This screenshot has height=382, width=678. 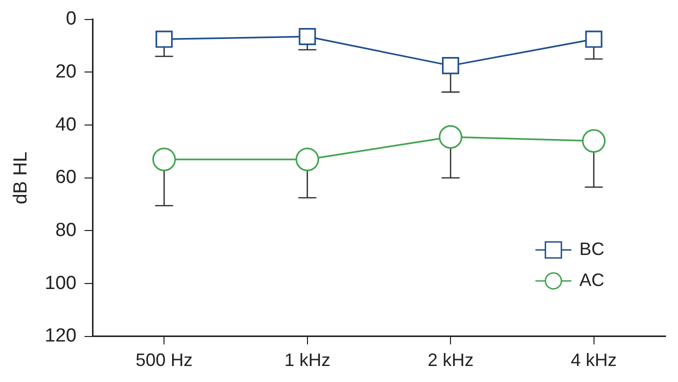 I want to click on y-tick-label: 60, so click(x=65, y=177).